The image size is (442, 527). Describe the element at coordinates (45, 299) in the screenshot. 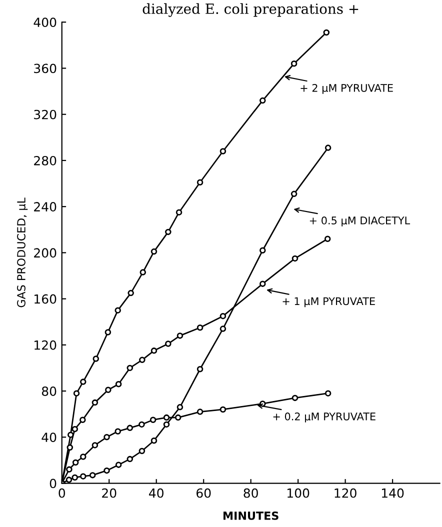

I see `y-tick-label: 160` at that location.